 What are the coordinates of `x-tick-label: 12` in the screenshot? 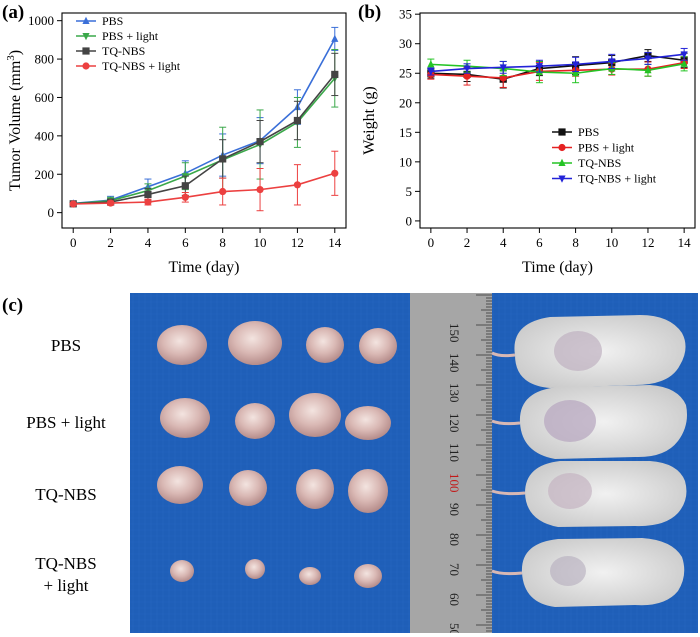 It's located at (647, 242).